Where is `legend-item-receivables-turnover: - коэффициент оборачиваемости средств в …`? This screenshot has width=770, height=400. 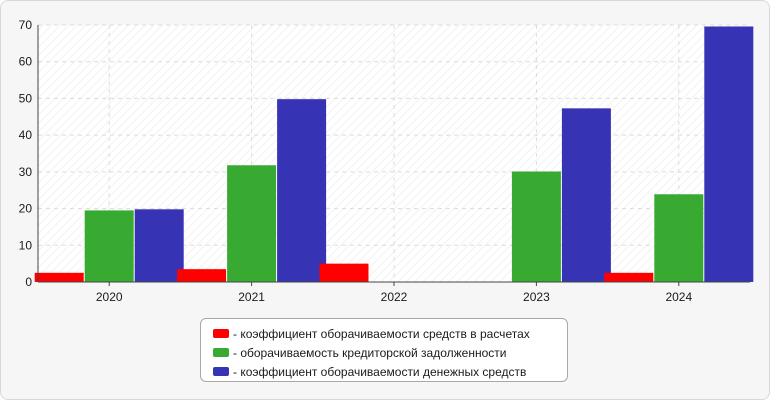 legend-item-receivables-turnover: - коэффициент оборачиваемости средств в … is located at coordinates (390, 333).